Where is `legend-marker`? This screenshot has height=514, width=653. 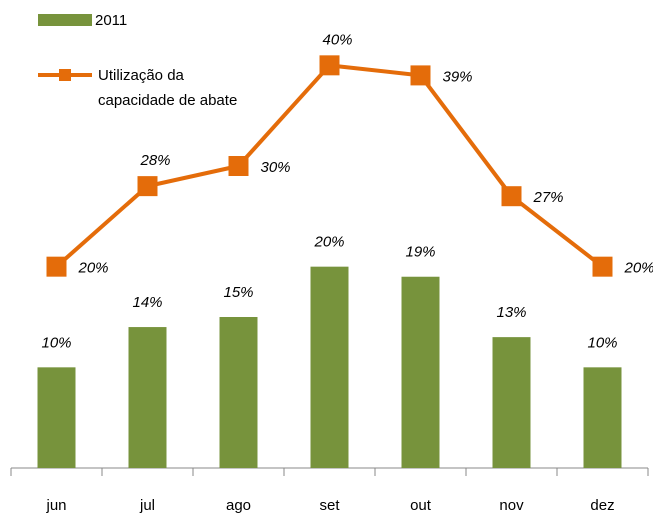
legend-marker is located at coordinates (65, 75).